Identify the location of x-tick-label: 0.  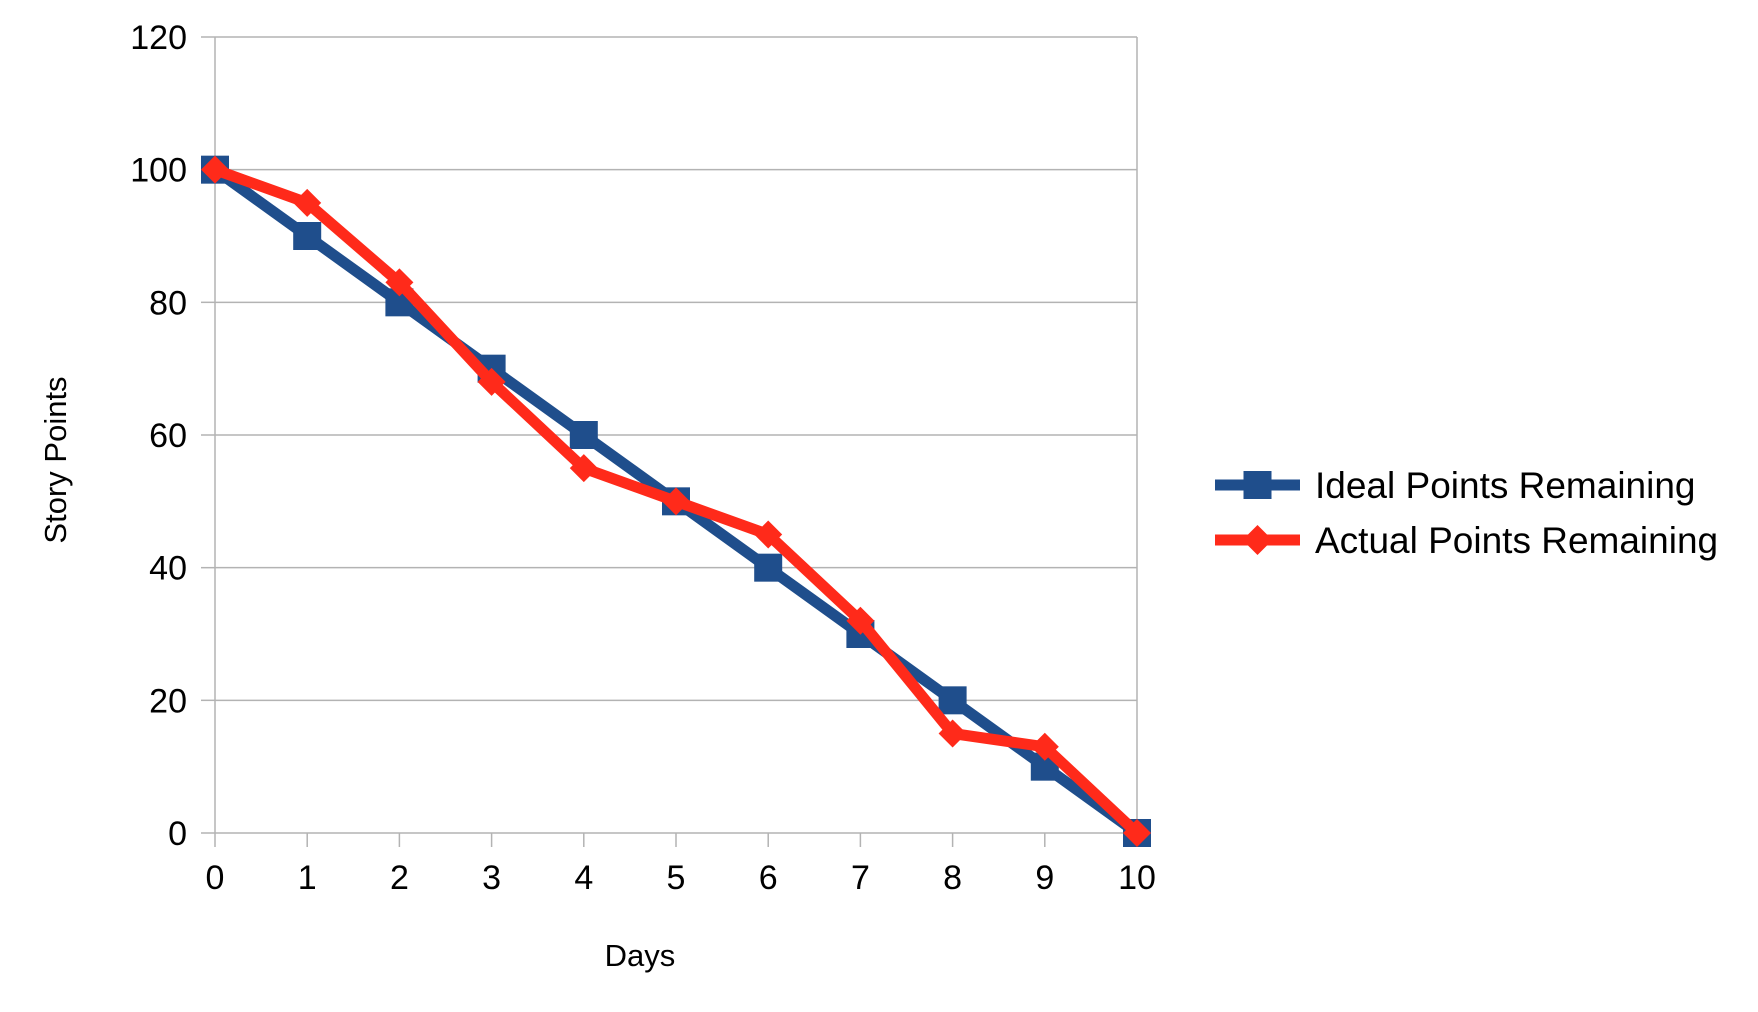
(215, 878).